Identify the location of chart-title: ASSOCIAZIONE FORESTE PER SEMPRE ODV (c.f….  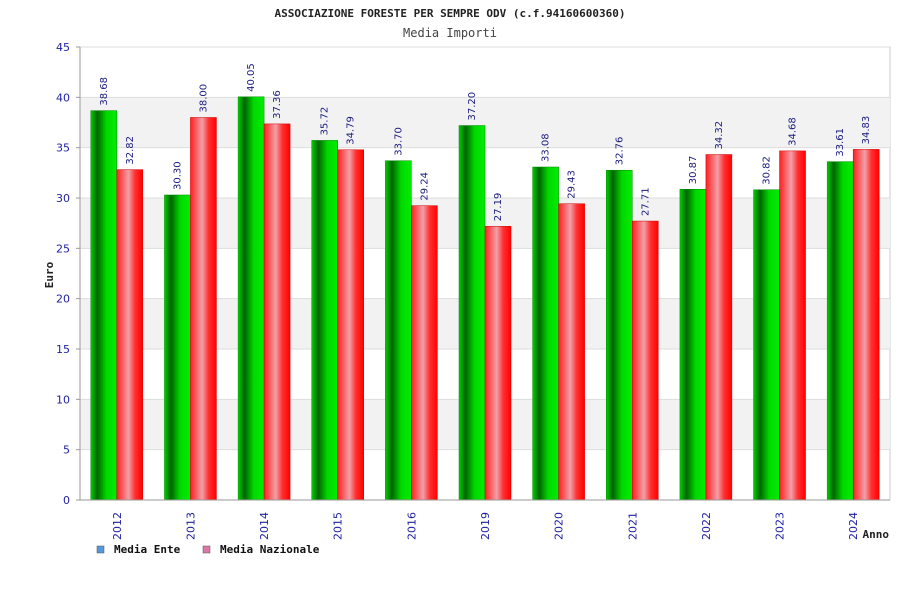
(450, 13).